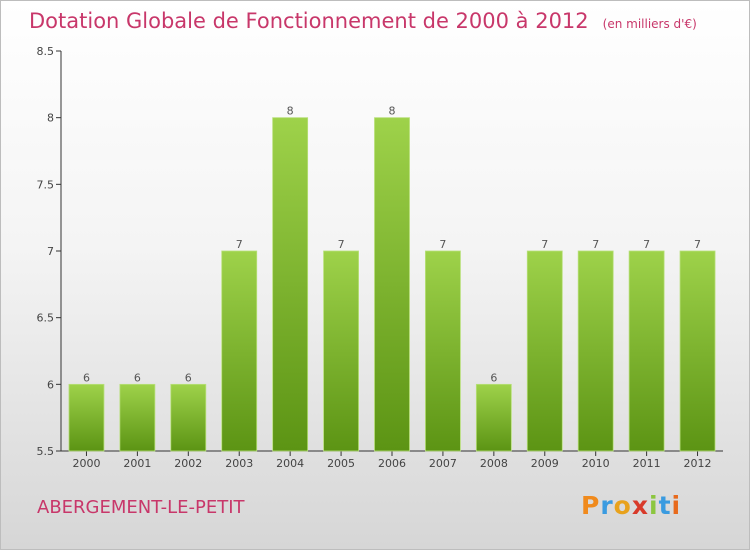  I want to click on logo-letter: r, so click(607, 505).